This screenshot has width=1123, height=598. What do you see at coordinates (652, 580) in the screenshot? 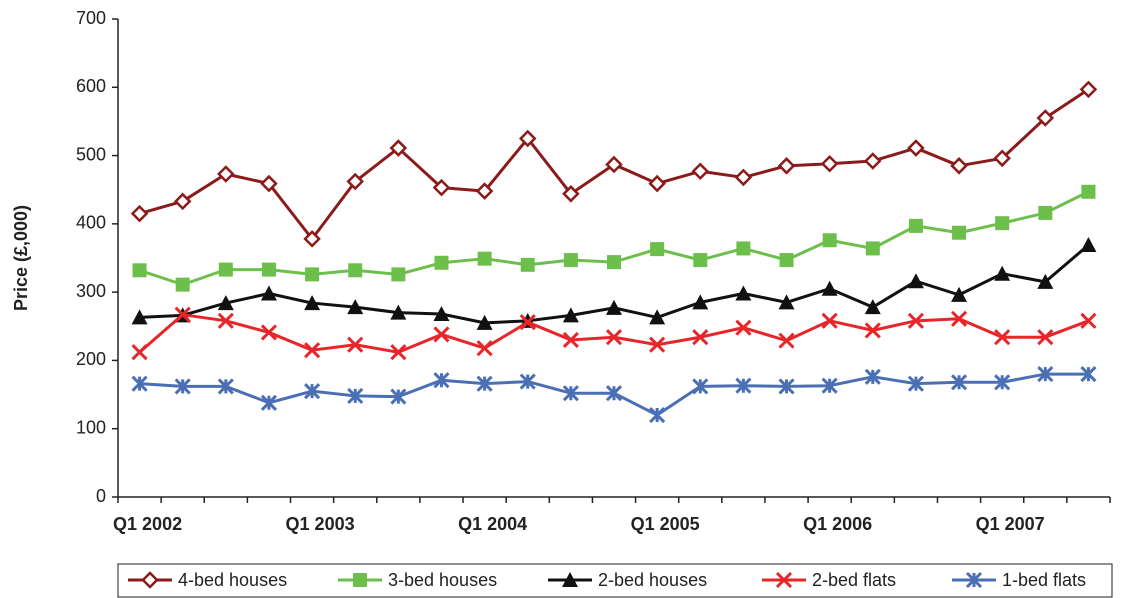
I see `legend-label: 2-bed houses` at bounding box center [652, 580].